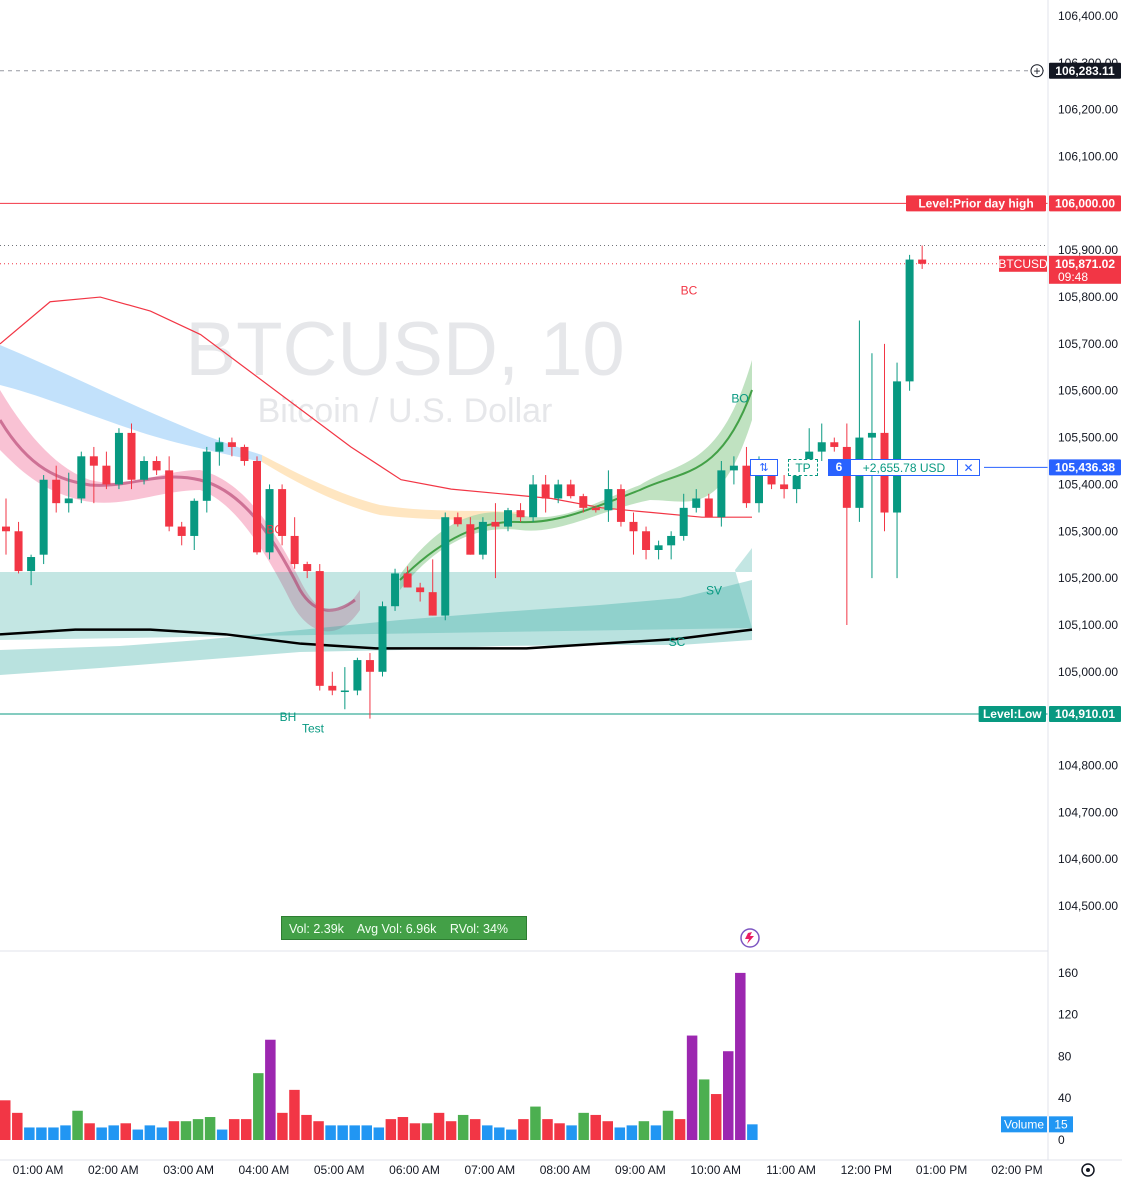  What do you see at coordinates (479, 929) in the screenshot?
I see `rvol-value: RVol: 34%` at bounding box center [479, 929].